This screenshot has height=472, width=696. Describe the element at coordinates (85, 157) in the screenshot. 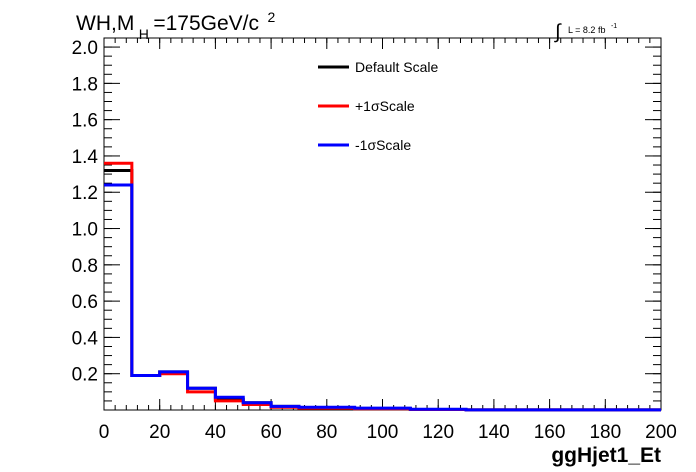

I see `y-tick-label: 1.4` at that location.